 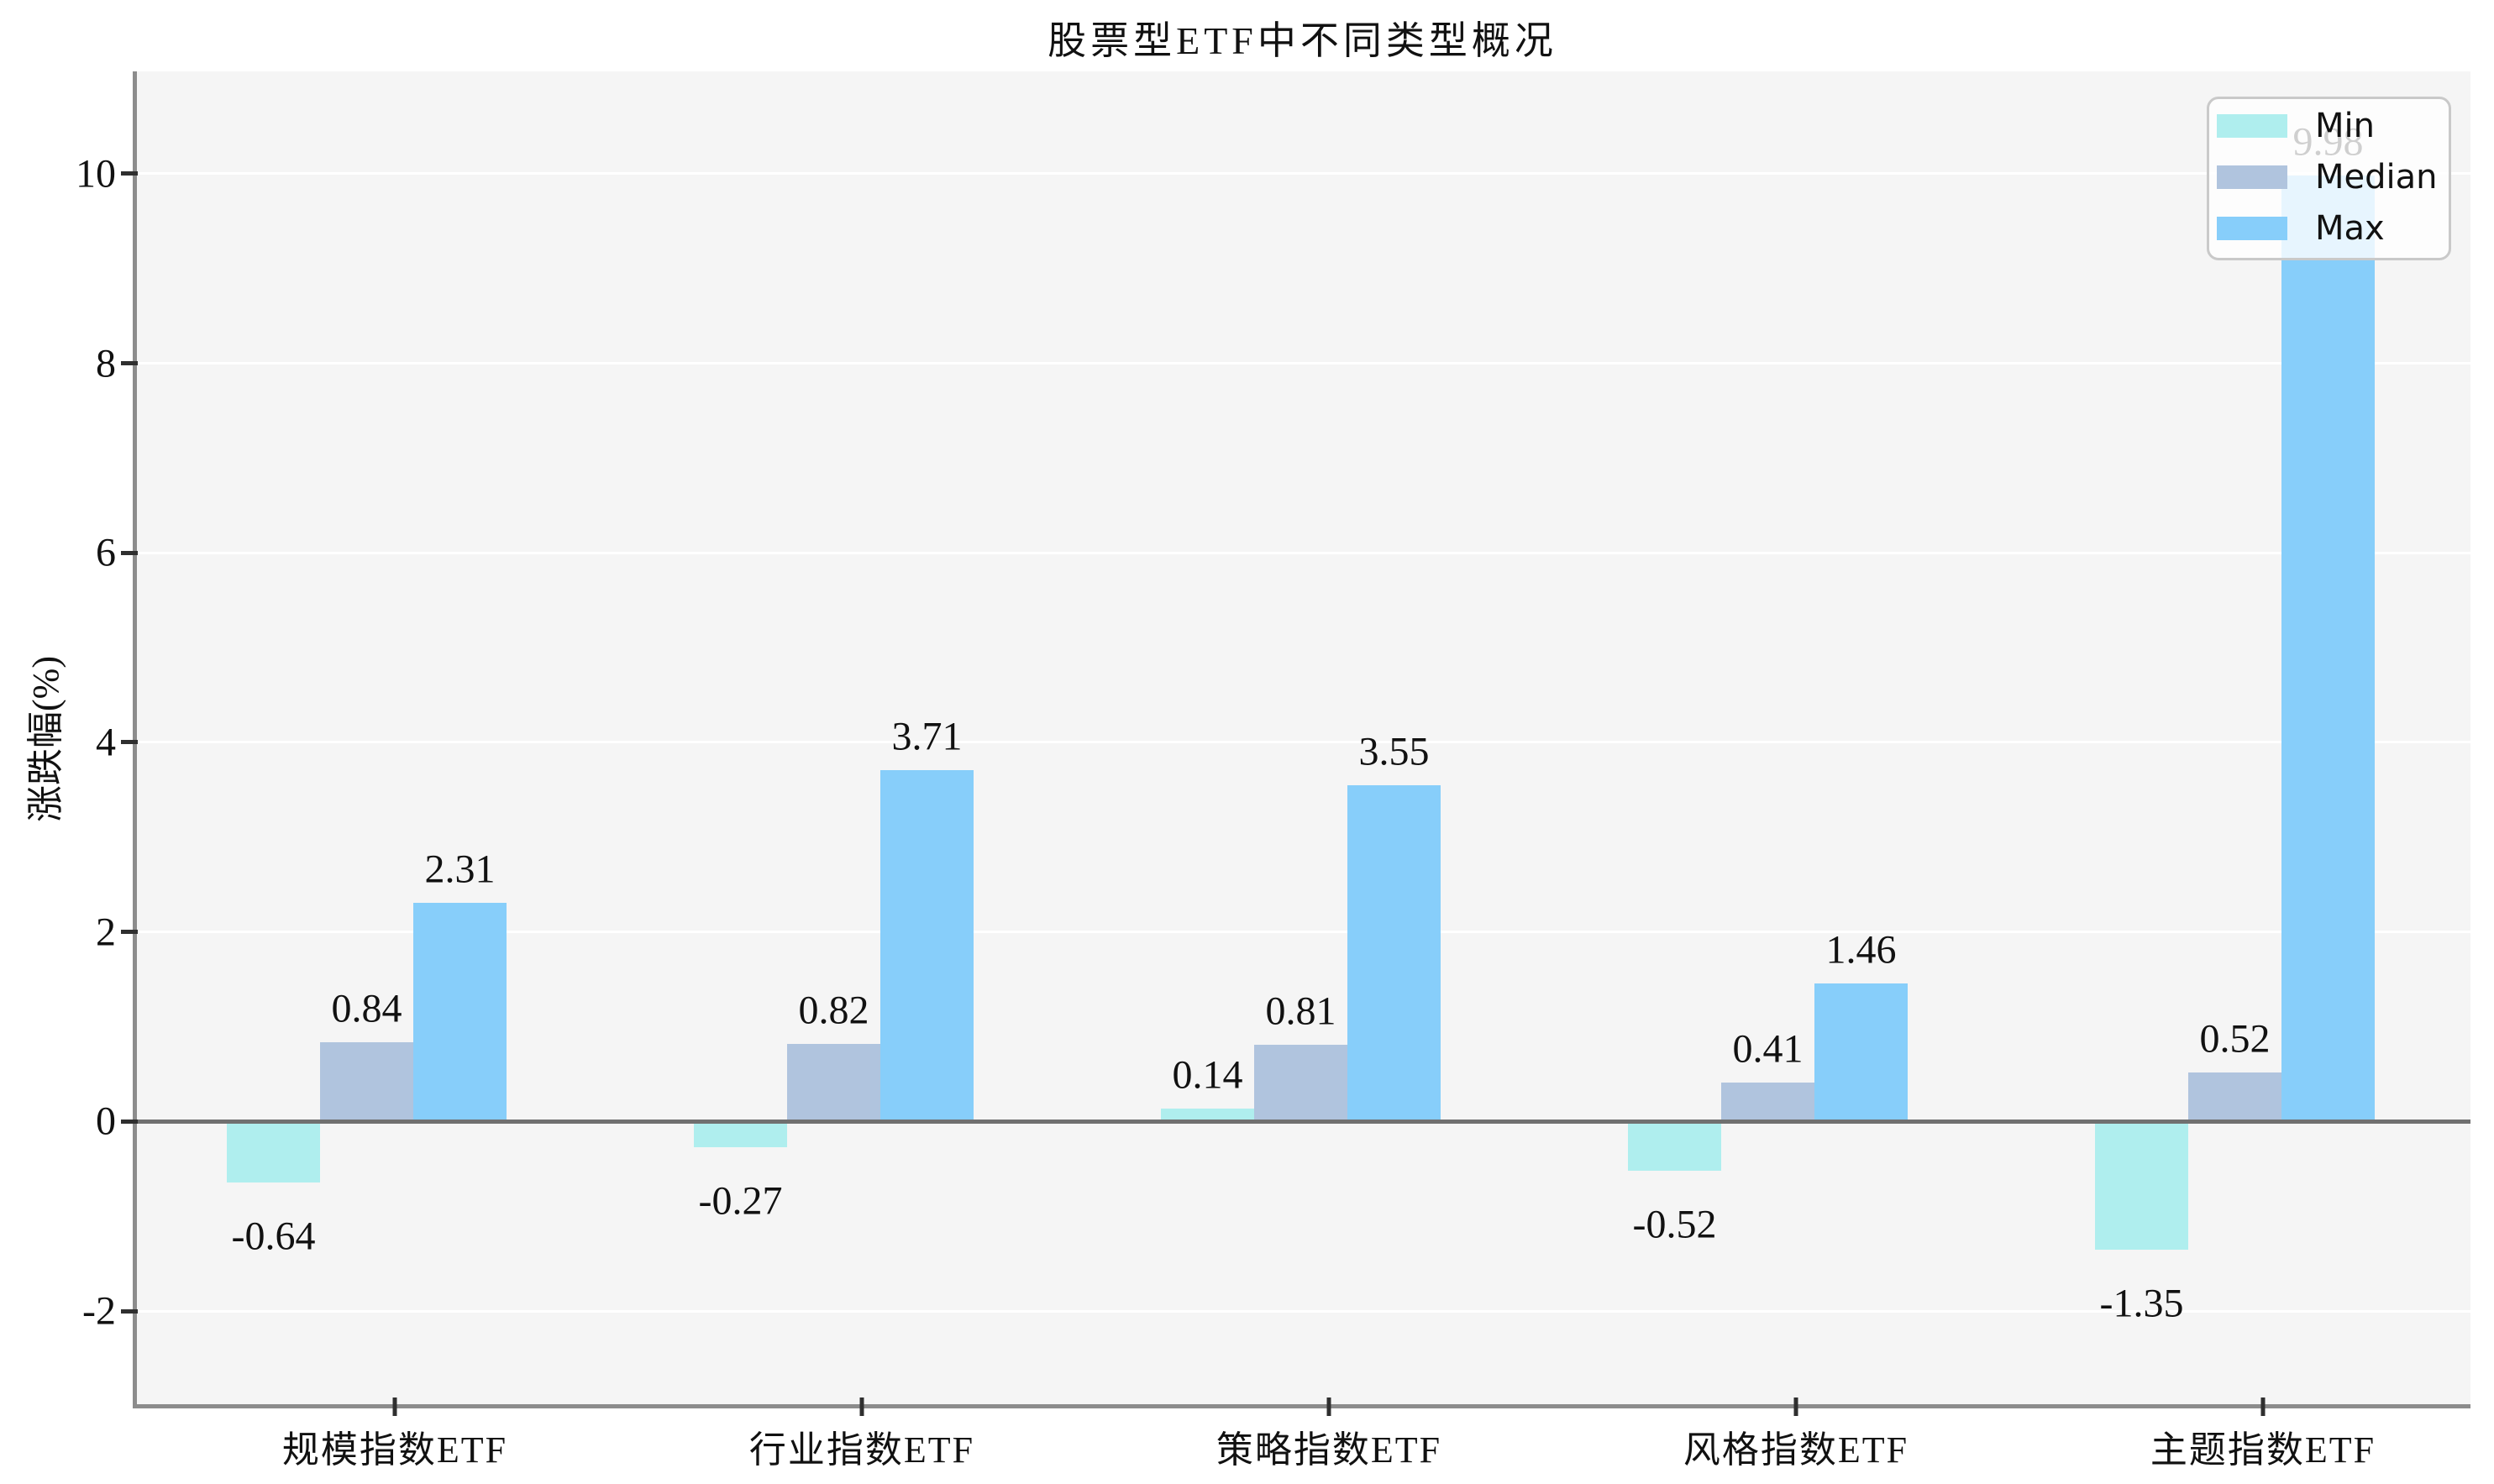 I want to click on bar-value-label: -0.27, so click(x=740, y=1201).